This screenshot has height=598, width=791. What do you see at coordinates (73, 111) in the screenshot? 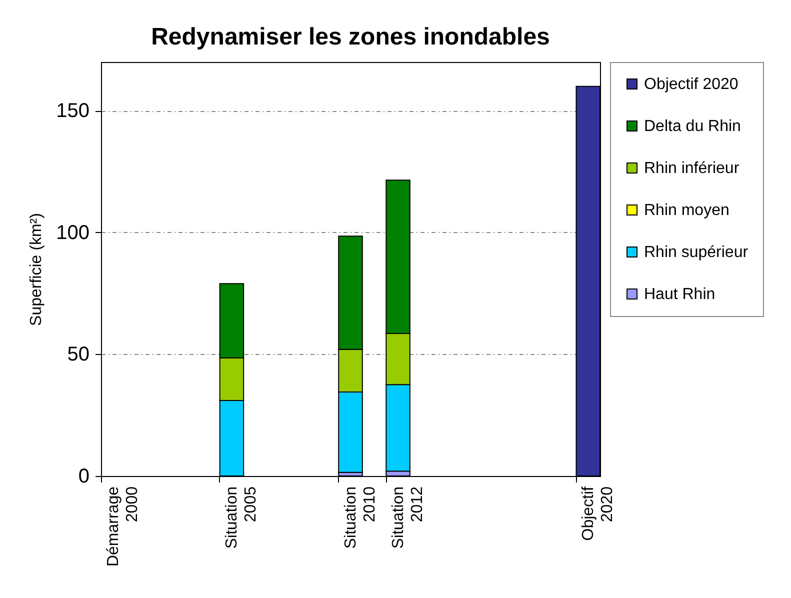
I see `y-tick-label: 150` at bounding box center [73, 111].